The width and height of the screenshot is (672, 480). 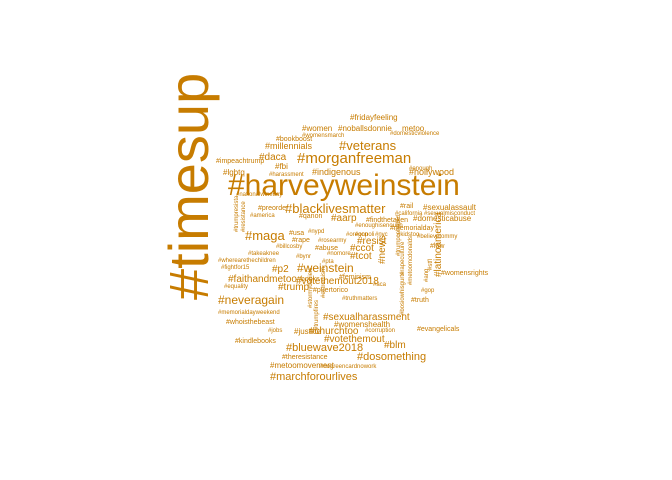 I want to click on cloud-word: #weinstein, so click(x=325, y=268).